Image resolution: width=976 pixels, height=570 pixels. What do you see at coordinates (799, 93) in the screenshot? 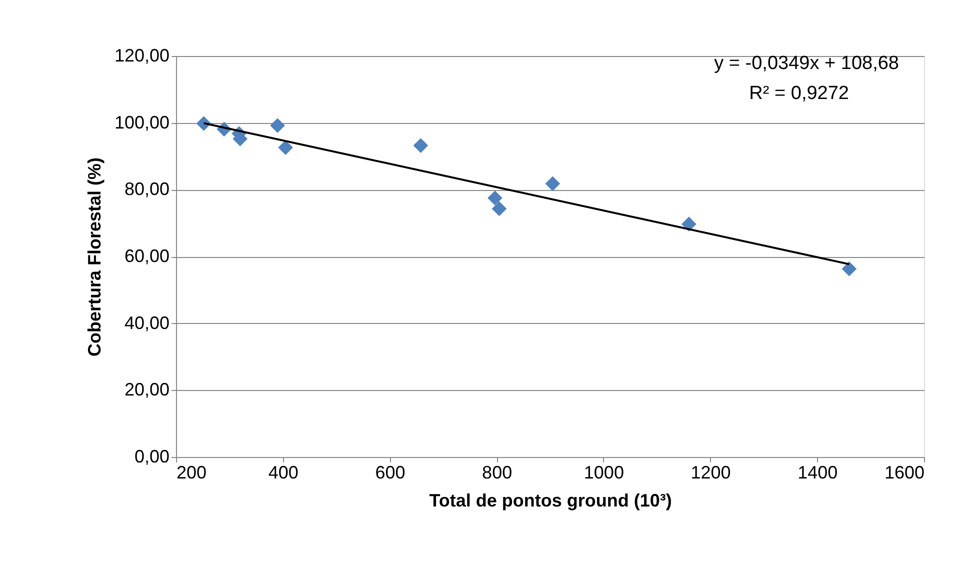
I see `annotation: R² = 0,9272` at bounding box center [799, 93].